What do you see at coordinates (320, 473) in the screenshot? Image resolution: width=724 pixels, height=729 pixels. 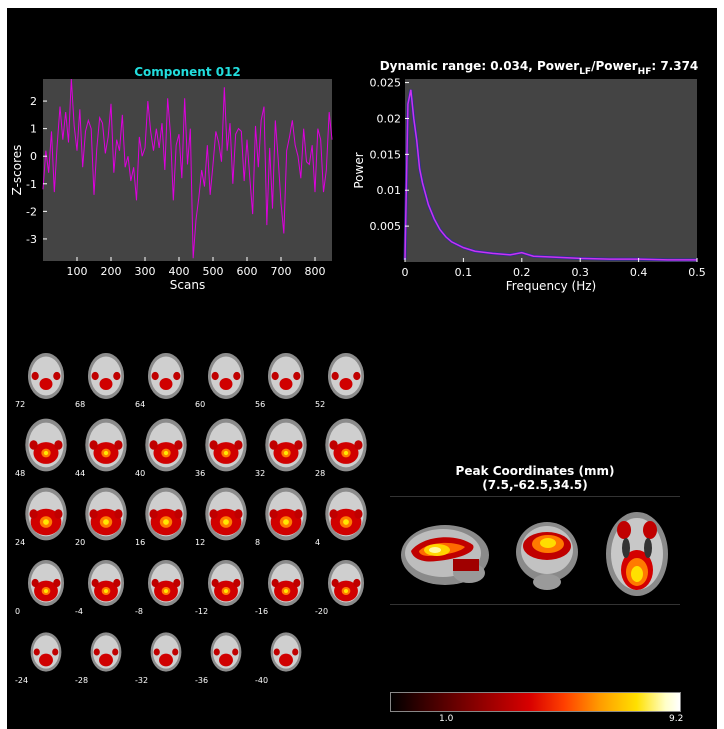 I see `slice-label: 28` at bounding box center [320, 473].